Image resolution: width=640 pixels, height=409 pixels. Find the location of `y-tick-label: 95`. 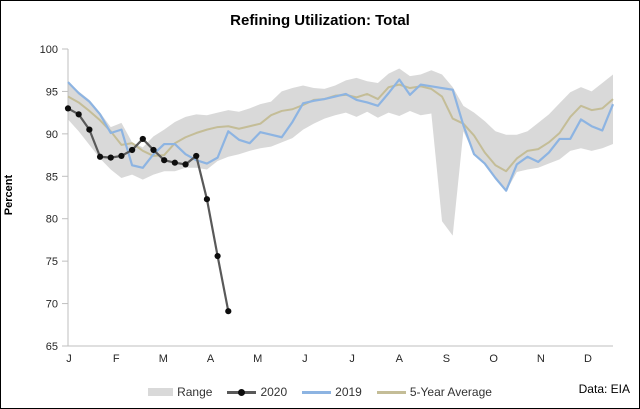

y-tick-label: 95 is located at coordinates (52, 92).